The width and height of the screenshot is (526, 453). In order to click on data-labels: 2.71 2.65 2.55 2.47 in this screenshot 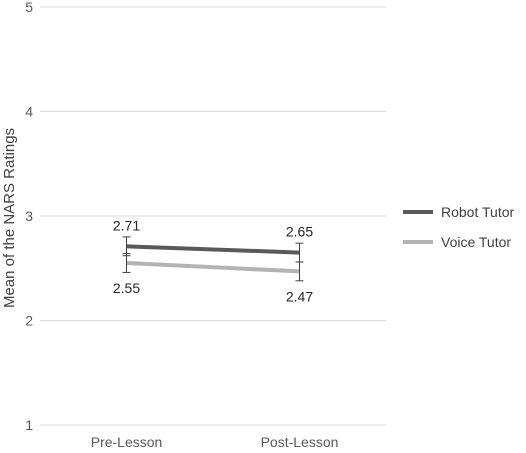, I will do `click(213, 260)`.